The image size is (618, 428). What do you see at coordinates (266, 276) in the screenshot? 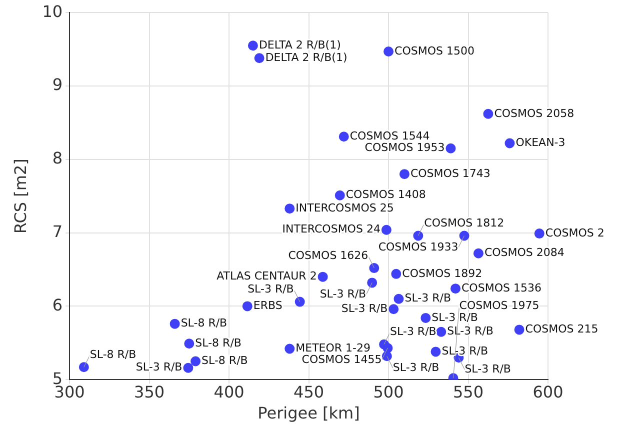
I see `data-label: ATLAS CENTAUR 2` at bounding box center [266, 276].